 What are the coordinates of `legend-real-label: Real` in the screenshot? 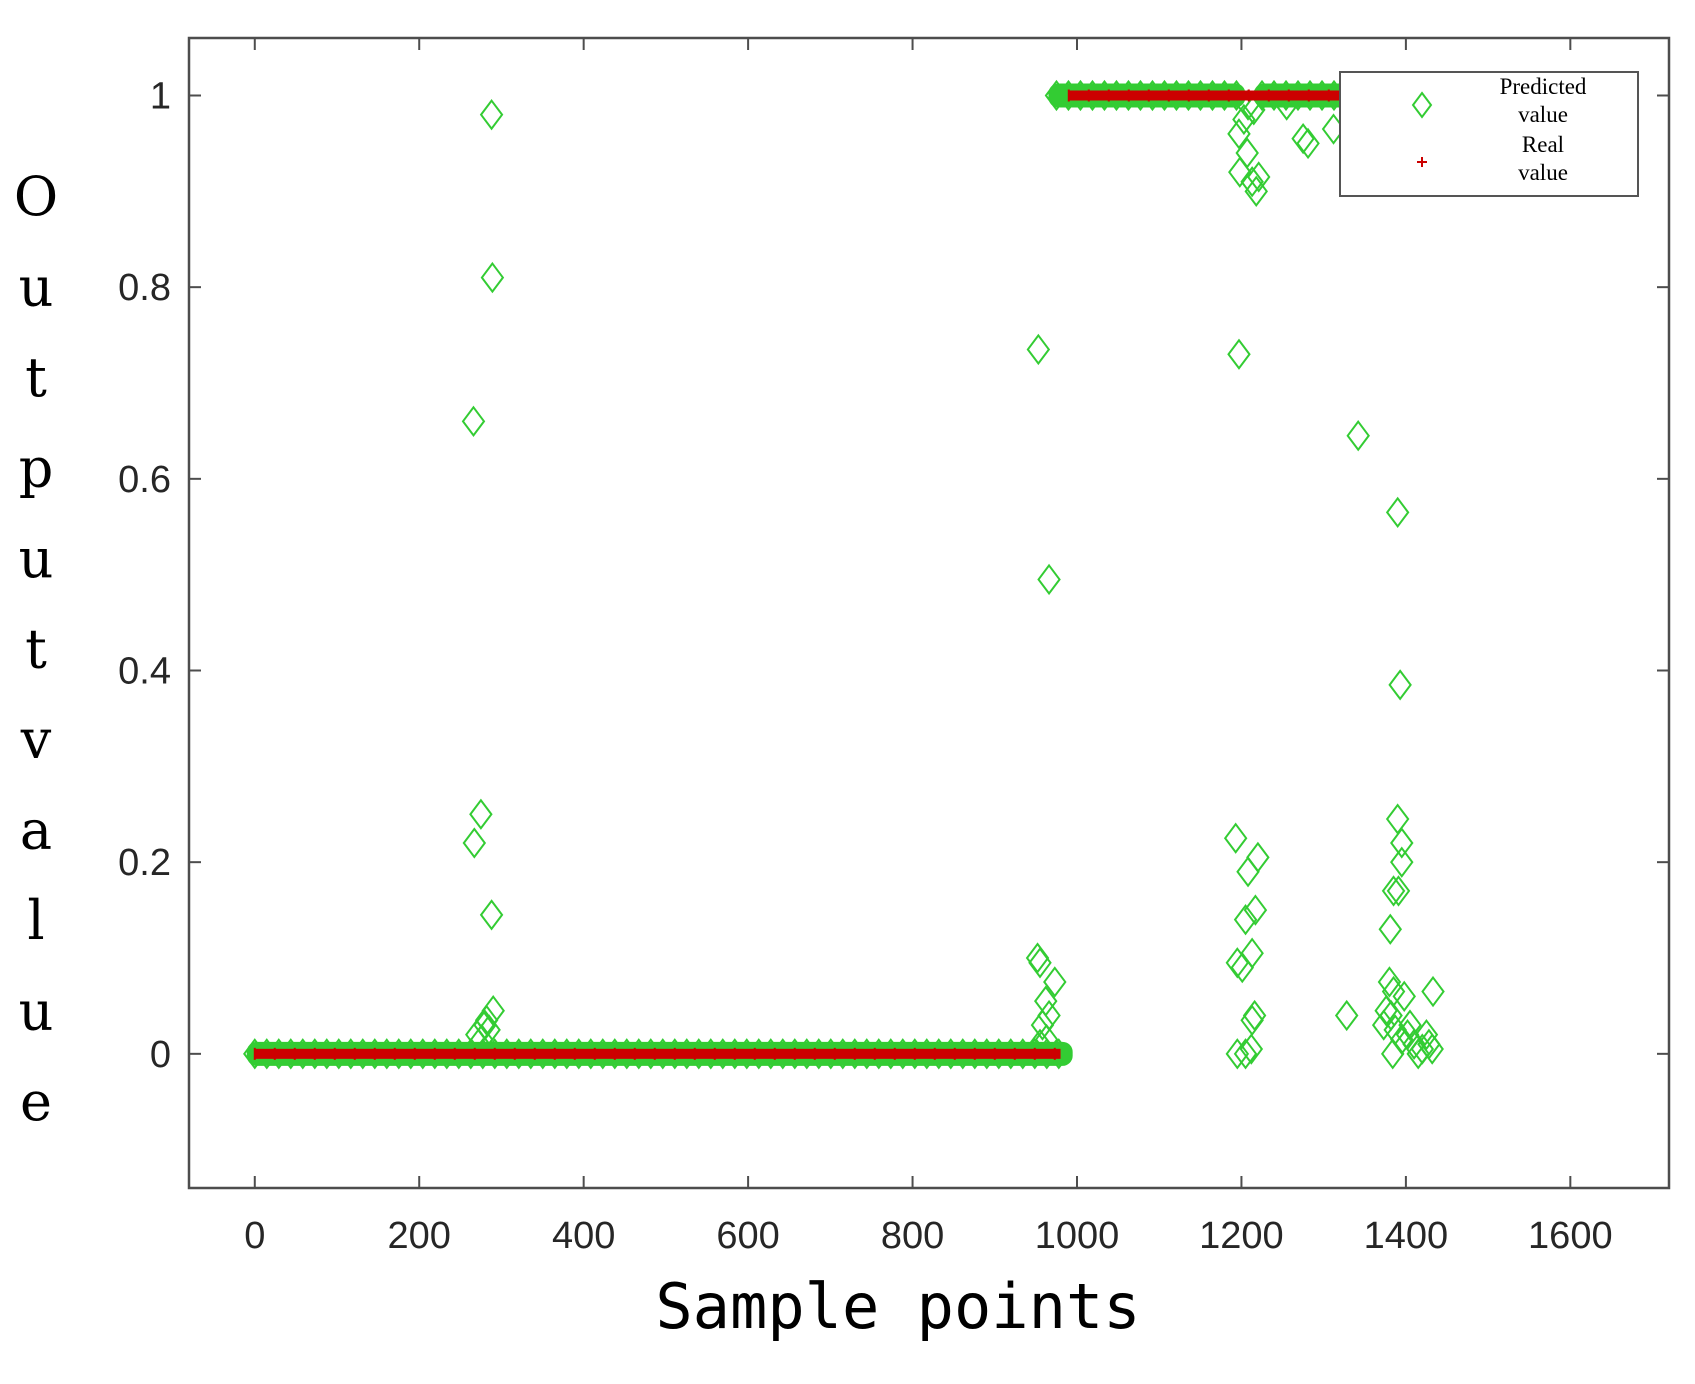 It's located at (1543, 144).